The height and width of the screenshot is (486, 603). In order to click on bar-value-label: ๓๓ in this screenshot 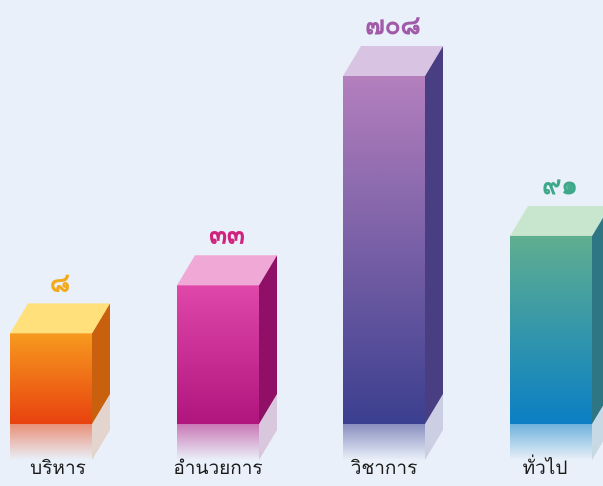, I will do `click(227, 235)`.